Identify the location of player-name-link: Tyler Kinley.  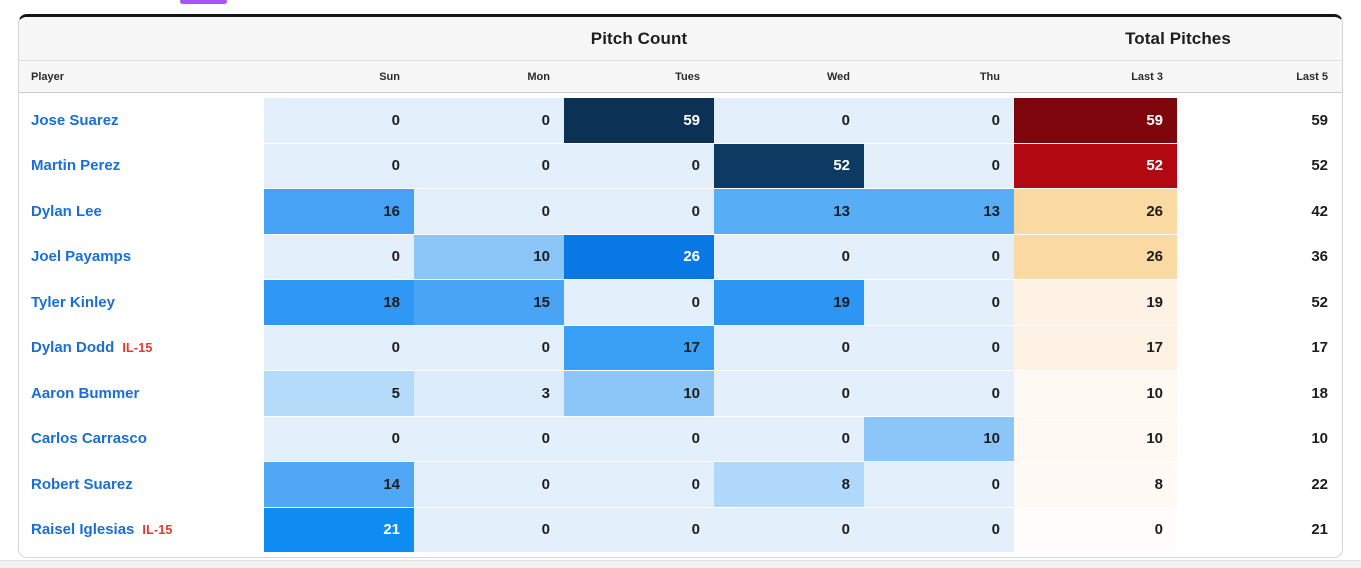
(73, 302).